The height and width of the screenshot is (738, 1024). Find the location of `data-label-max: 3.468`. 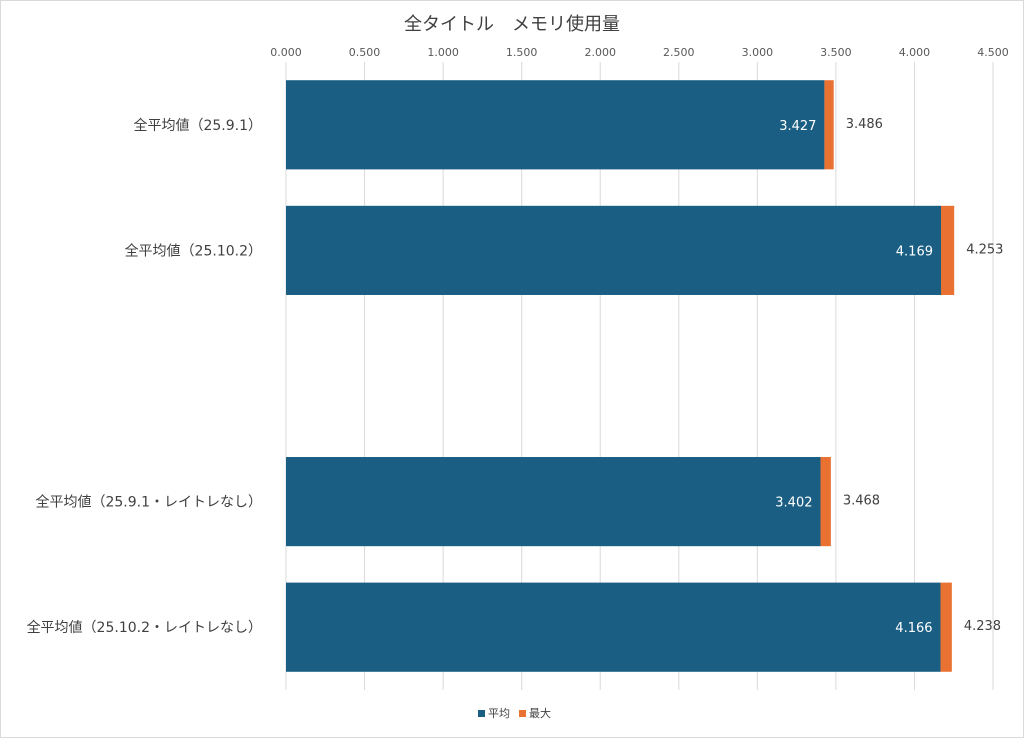

data-label-max: 3.468 is located at coordinates (861, 501).